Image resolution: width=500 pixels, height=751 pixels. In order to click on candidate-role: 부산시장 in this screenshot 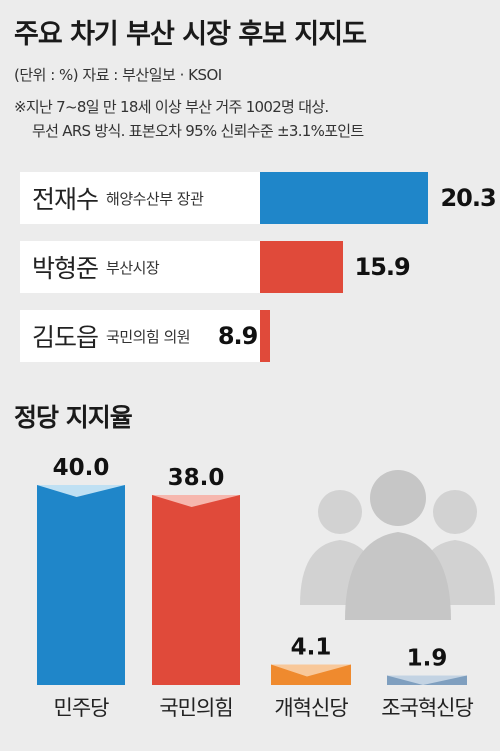, I will do `click(133, 267)`.